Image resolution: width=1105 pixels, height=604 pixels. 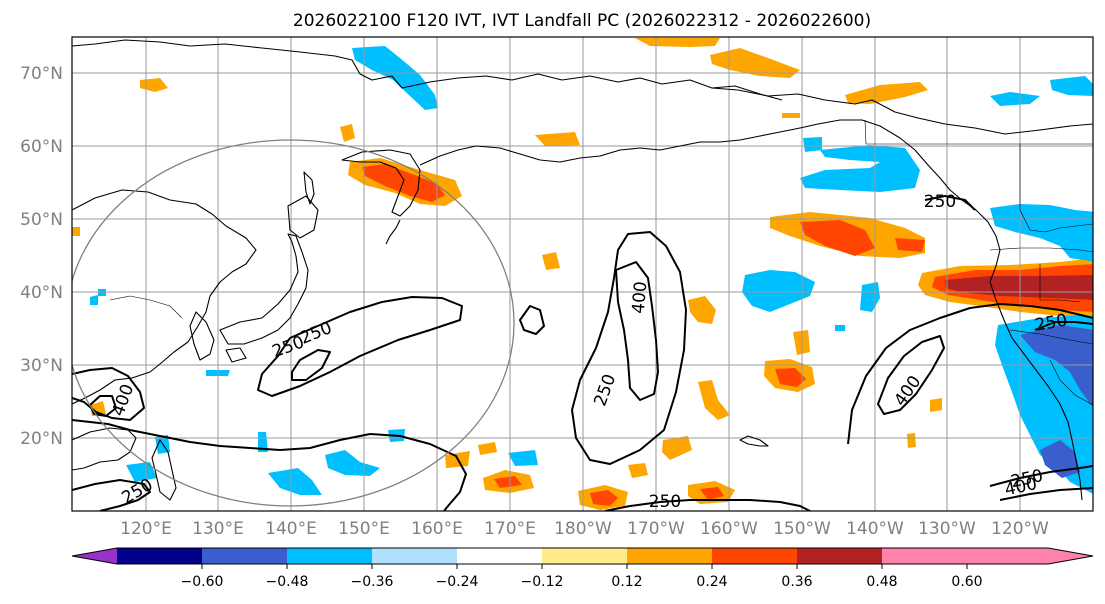 What do you see at coordinates (437, 529) in the screenshot?
I see `lon-label: 160°E` at bounding box center [437, 529].